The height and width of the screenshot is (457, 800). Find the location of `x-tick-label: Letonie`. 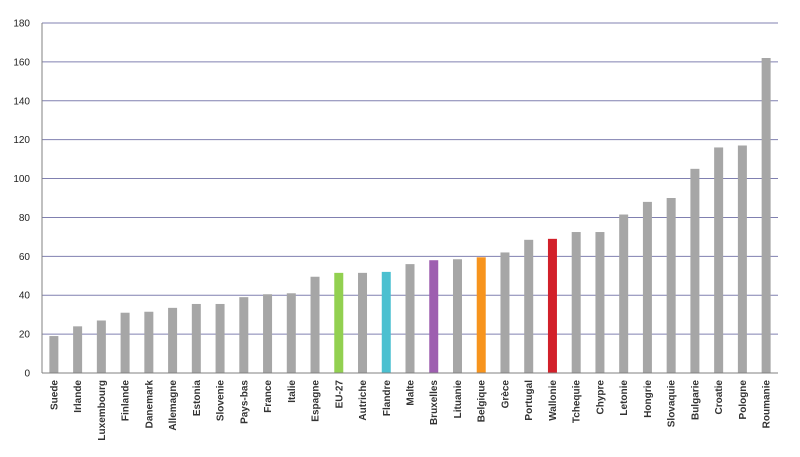

x-tick-label: Letonie is located at coordinates (624, 398).